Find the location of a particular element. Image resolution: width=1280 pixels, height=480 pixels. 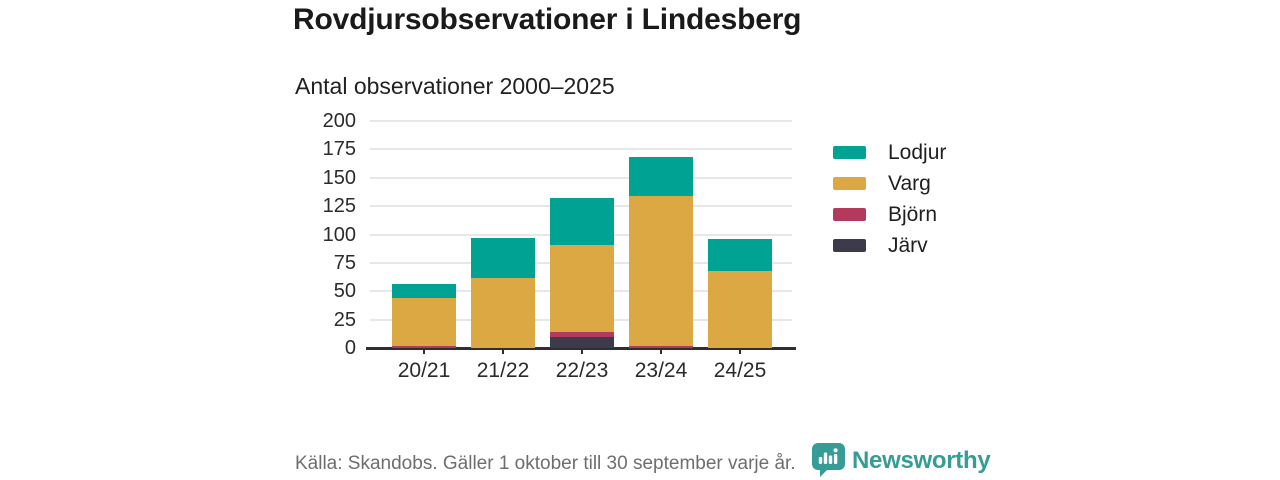

legend-item-bjorn: Björn is located at coordinates (889, 214).